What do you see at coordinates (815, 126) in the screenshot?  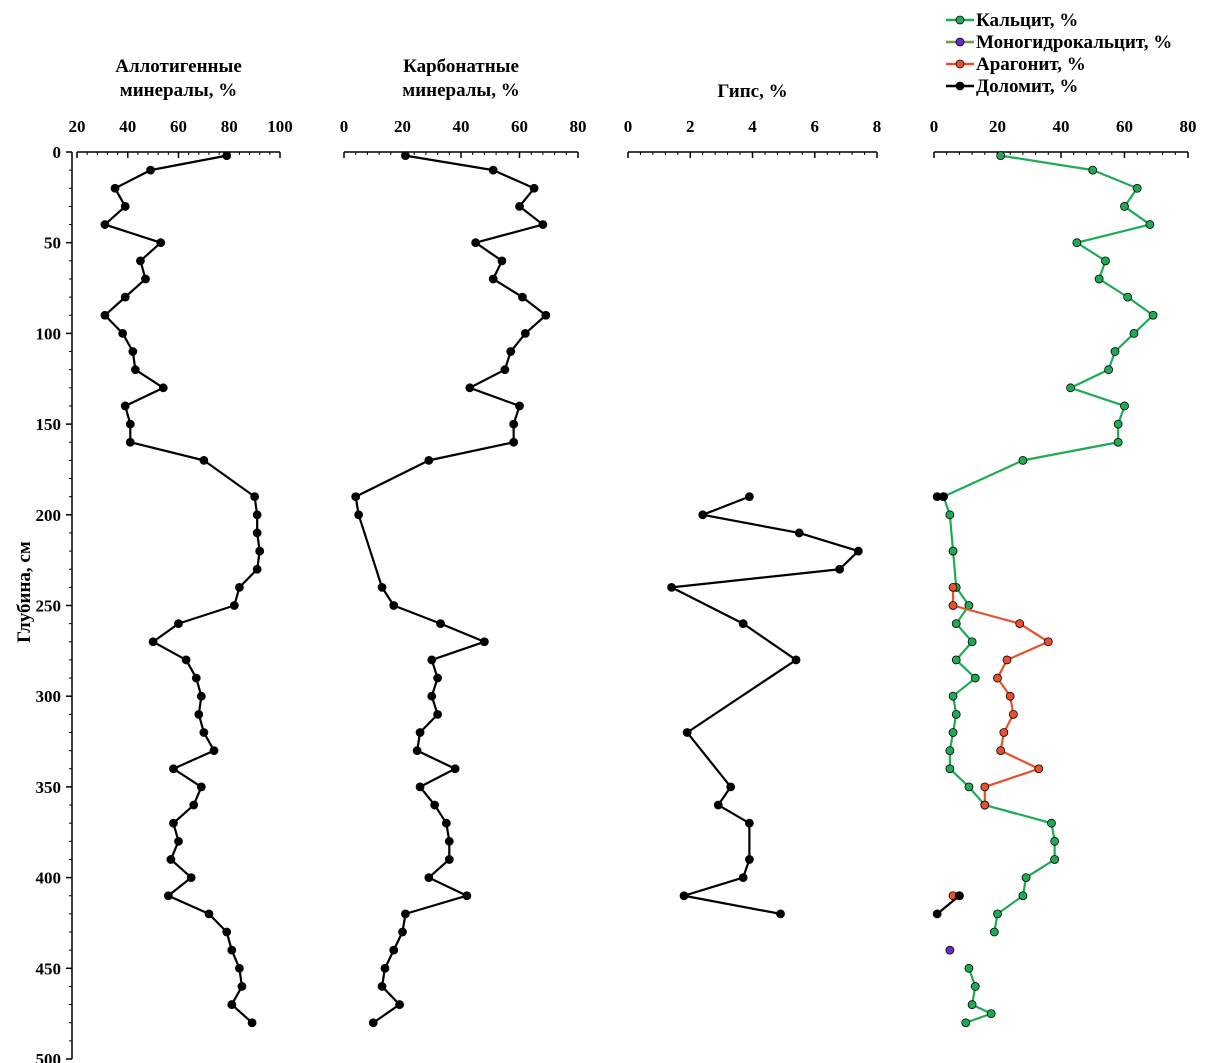 I see `x-tick-label: 6` at bounding box center [815, 126].